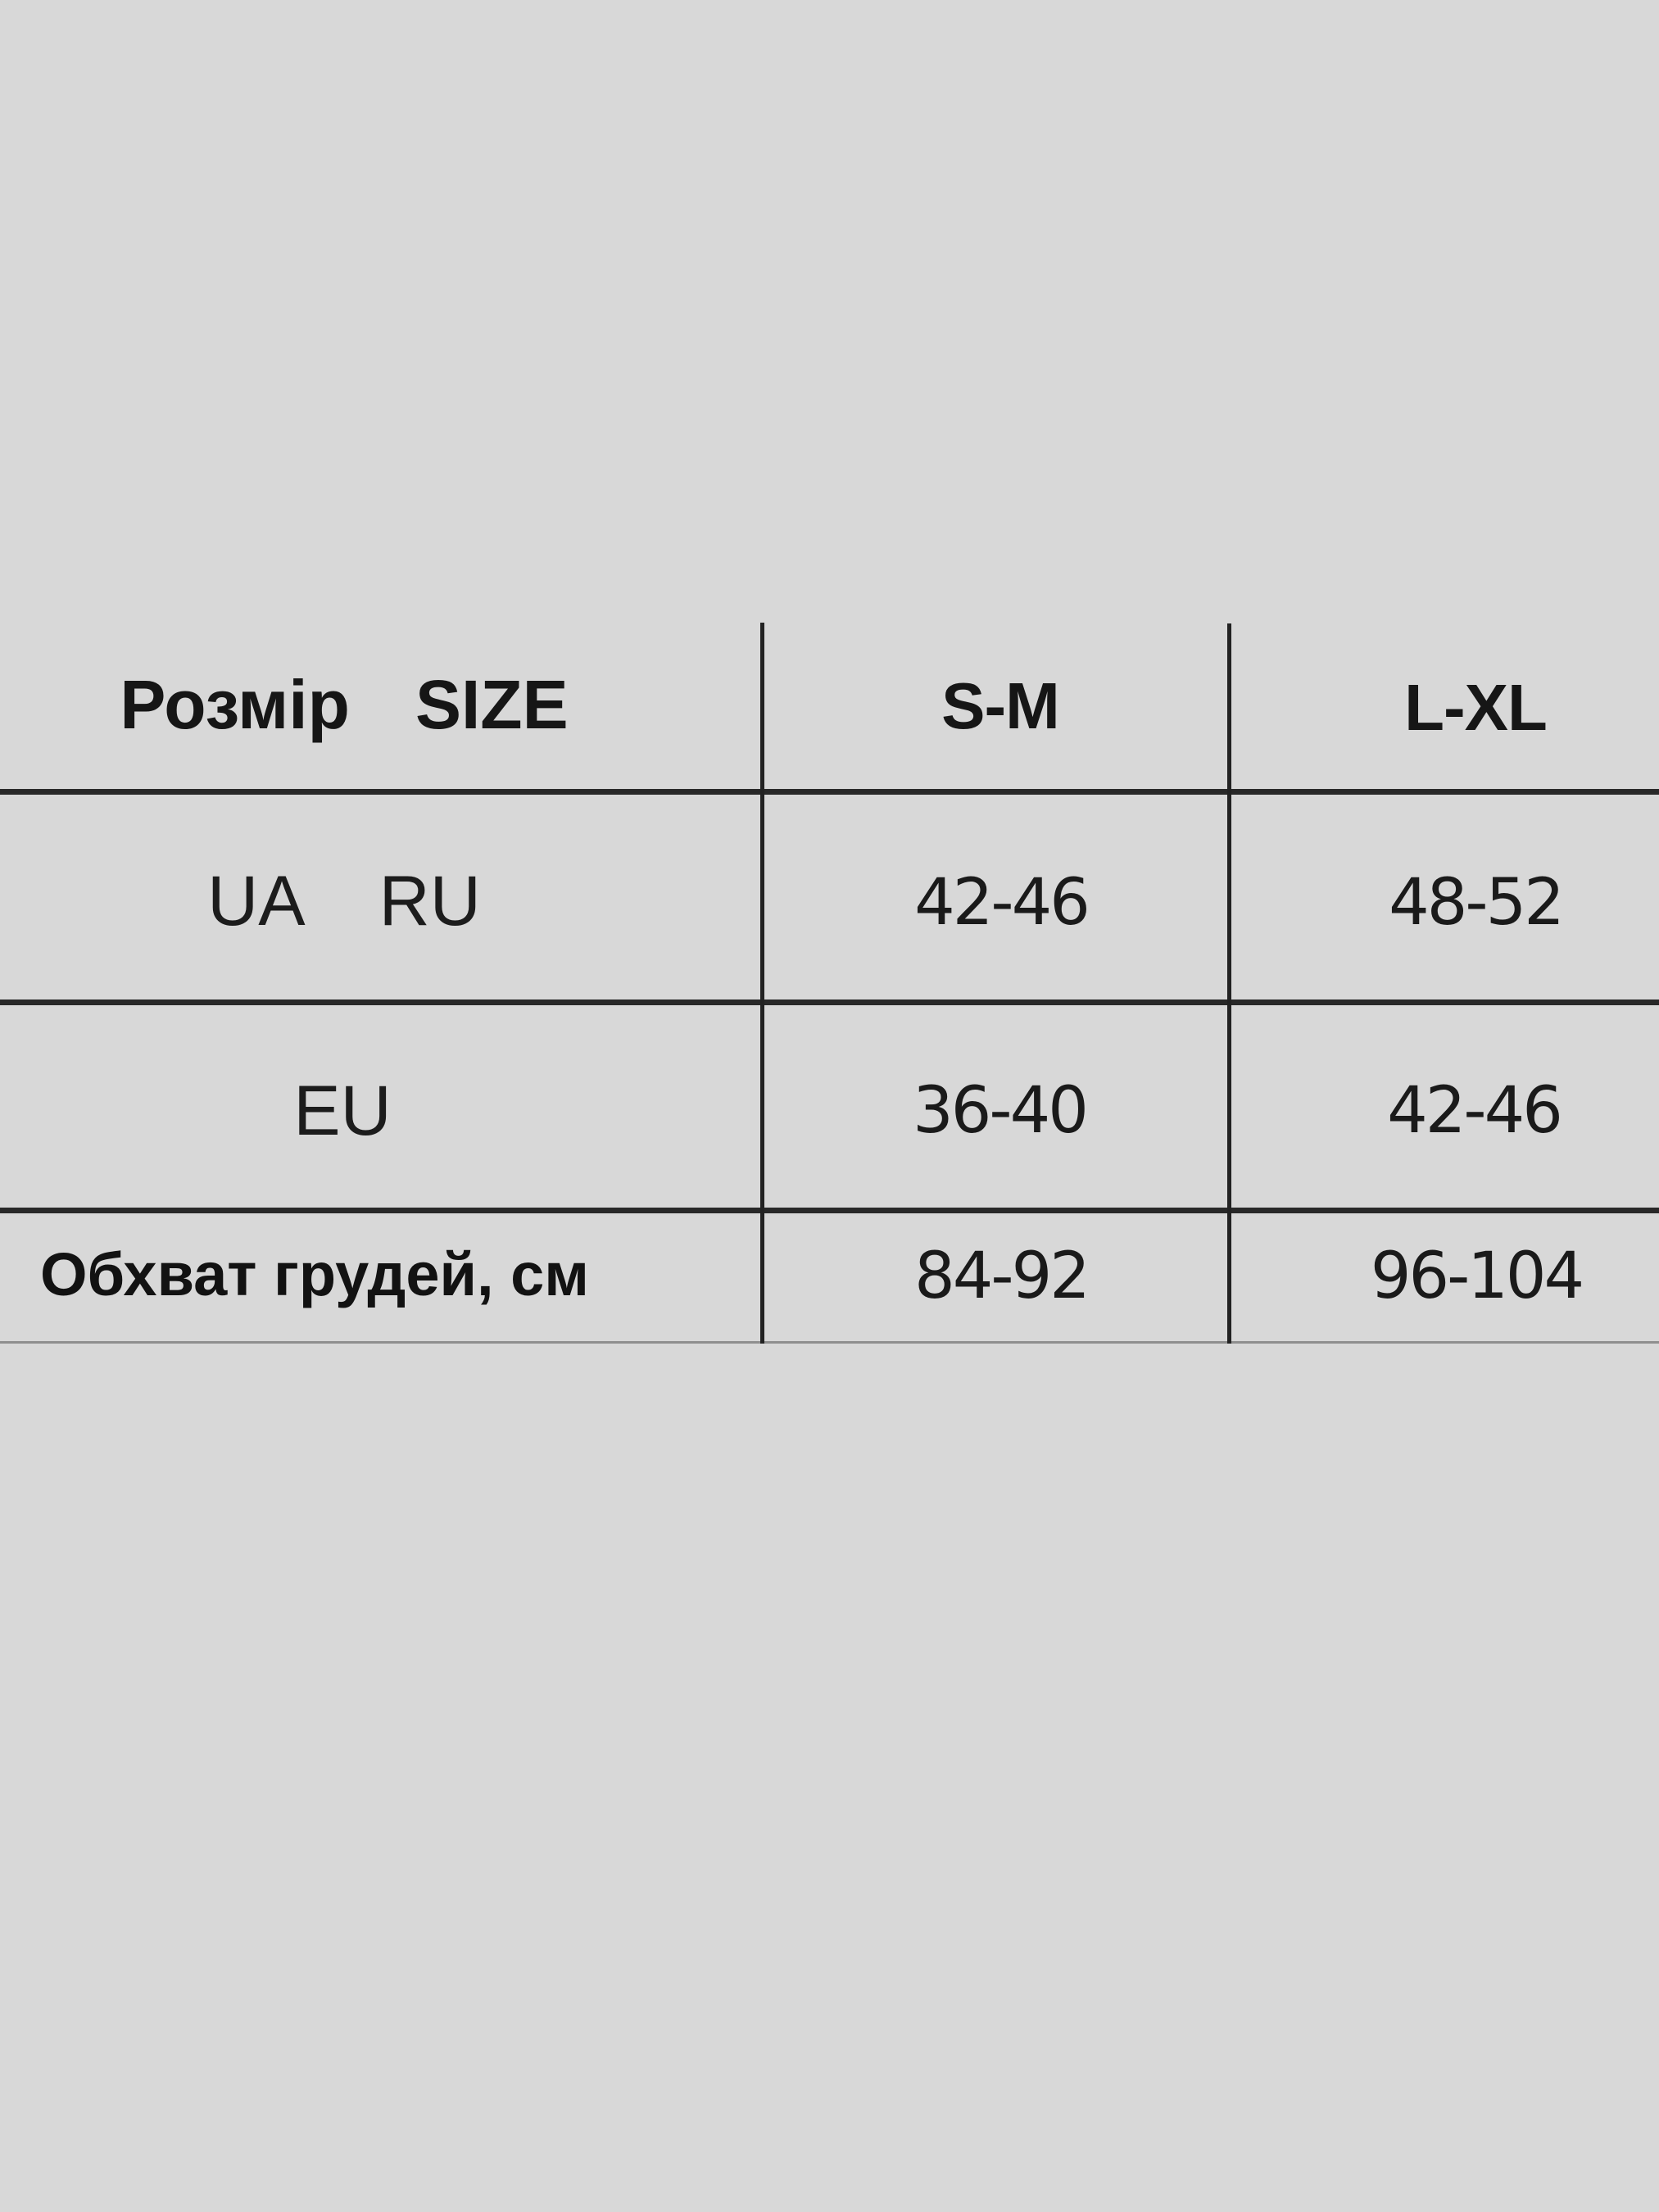 The image size is (1659, 2212). What do you see at coordinates (1001, 1111) in the screenshot?
I see `eu-sm-value: 36-40` at bounding box center [1001, 1111].